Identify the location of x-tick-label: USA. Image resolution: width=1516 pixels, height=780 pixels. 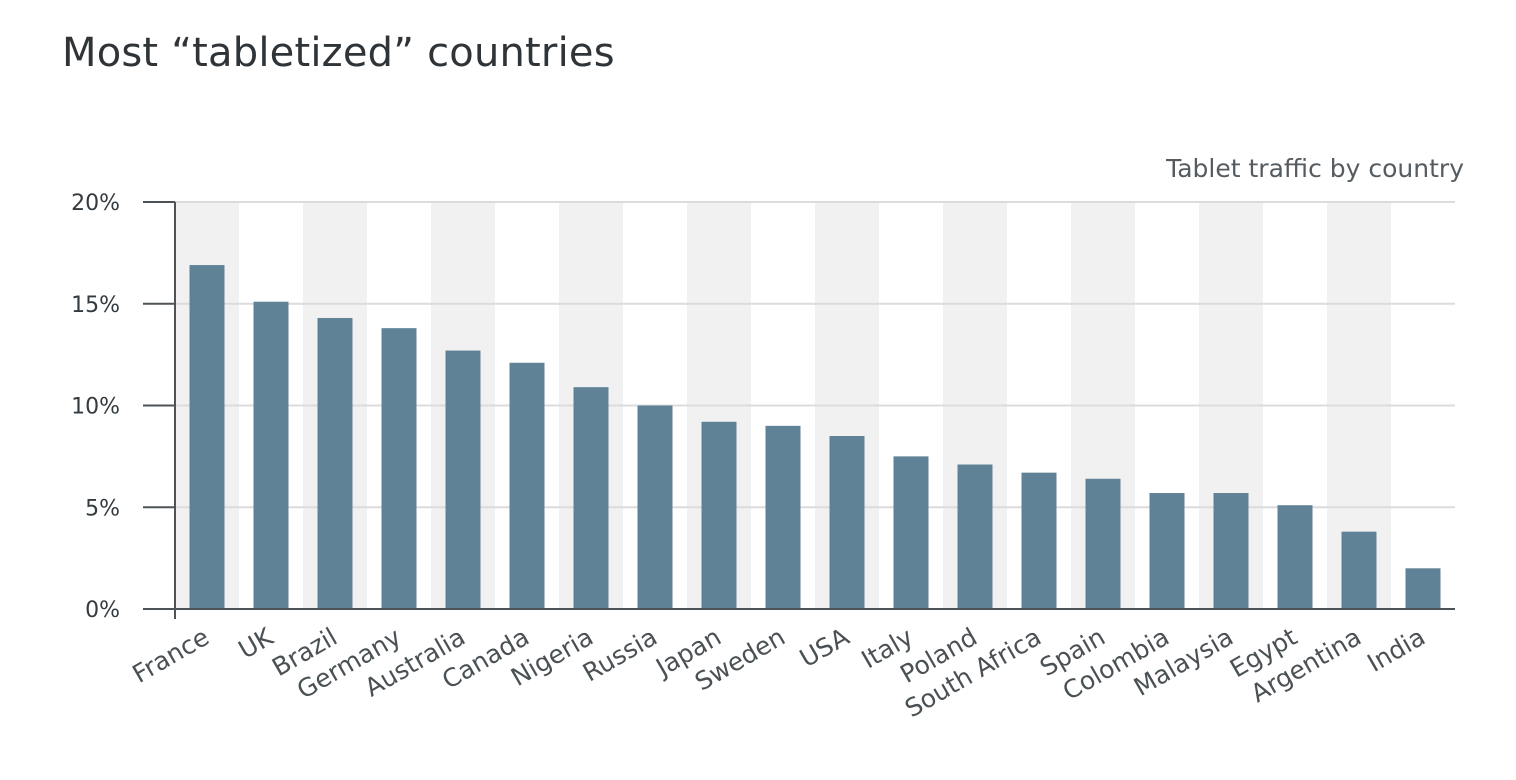
(824, 647).